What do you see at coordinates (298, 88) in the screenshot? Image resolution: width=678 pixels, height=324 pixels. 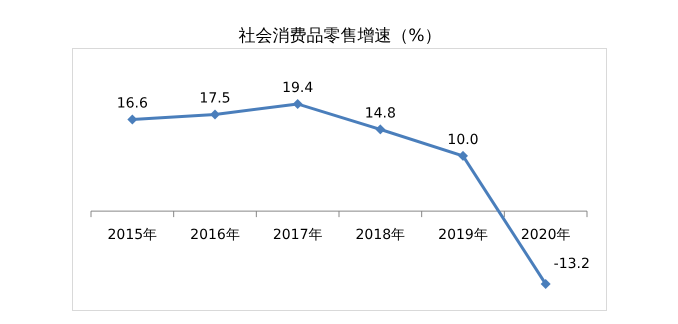 I see `data-label: 19.4` at bounding box center [298, 88].